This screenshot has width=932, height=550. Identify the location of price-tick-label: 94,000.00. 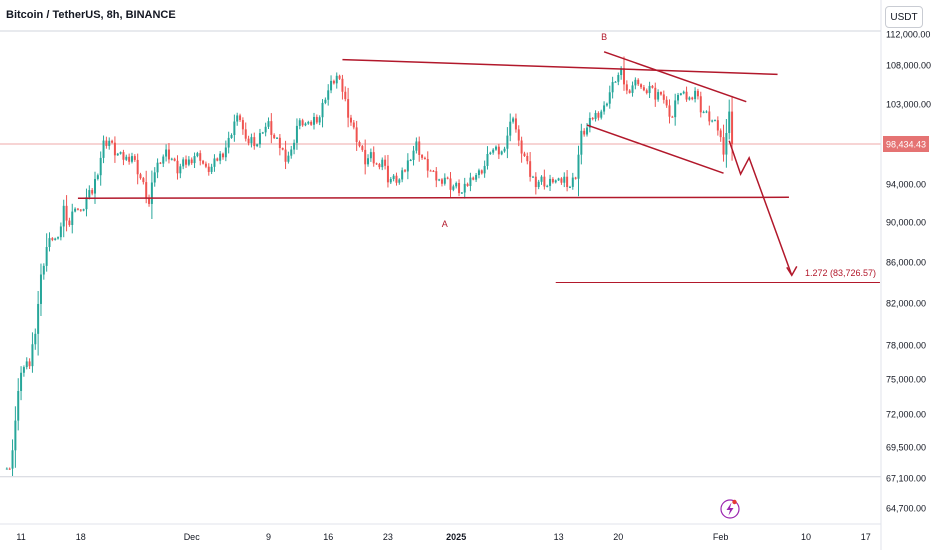
(906, 185).